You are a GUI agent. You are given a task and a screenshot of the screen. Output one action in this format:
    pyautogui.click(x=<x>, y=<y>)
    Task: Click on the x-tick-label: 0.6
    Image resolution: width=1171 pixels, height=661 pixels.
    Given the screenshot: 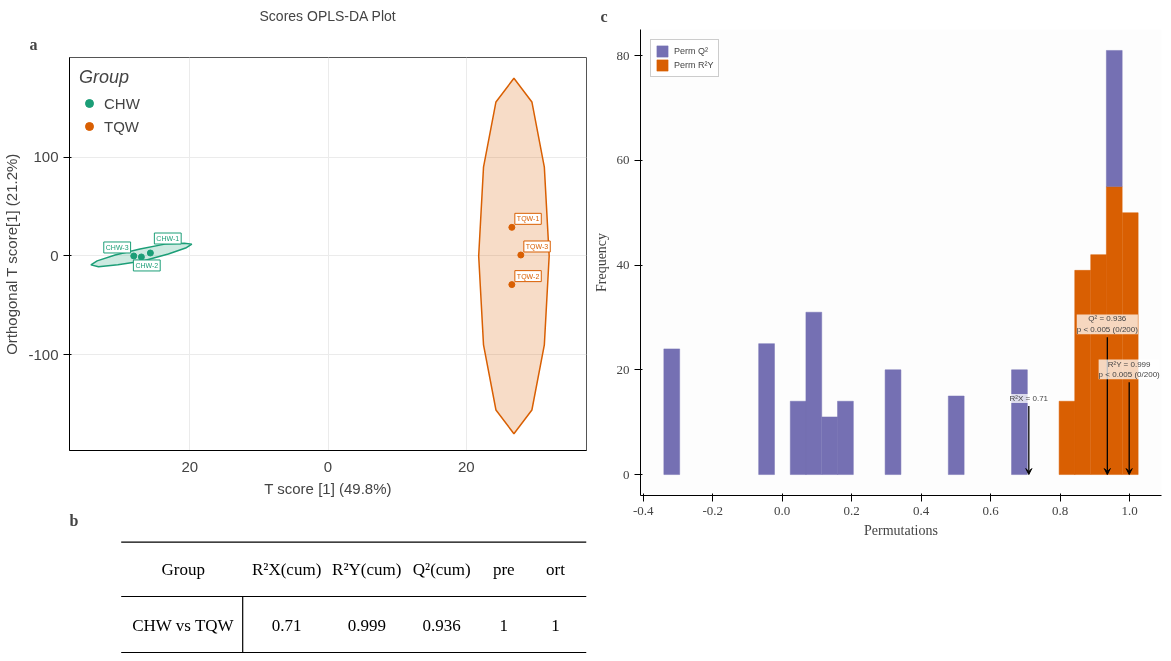 What is the action you would take?
    pyautogui.click(x=991, y=510)
    